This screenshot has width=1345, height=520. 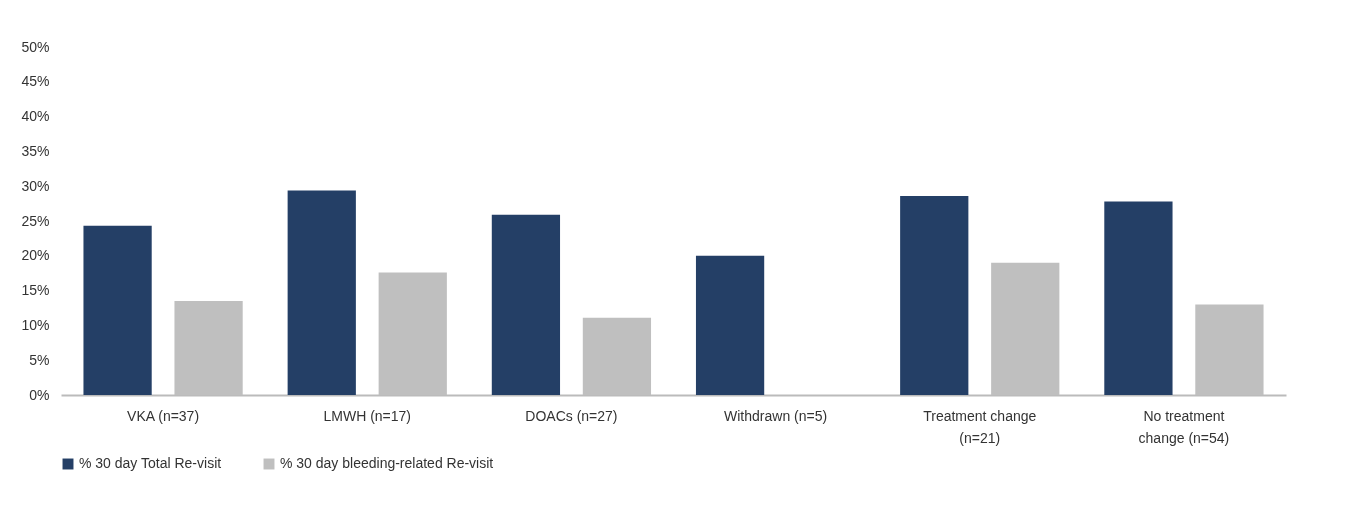 What do you see at coordinates (35, 81) in the screenshot?
I see `y-tick-label: 45%` at bounding box center [35, 81].